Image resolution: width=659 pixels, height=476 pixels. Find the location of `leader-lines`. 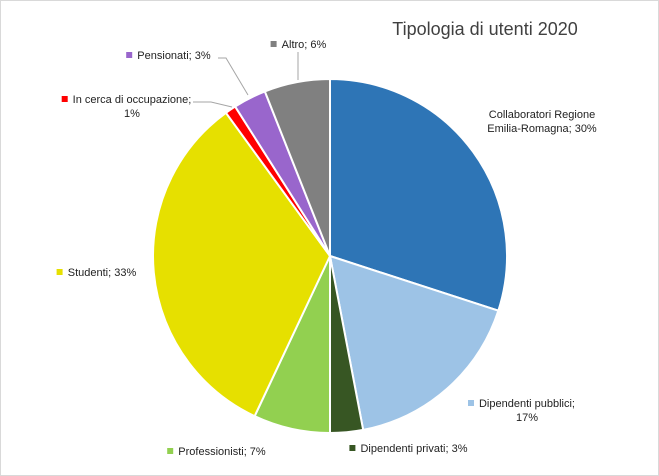

leader-lines is located at coordinates (246, 80).